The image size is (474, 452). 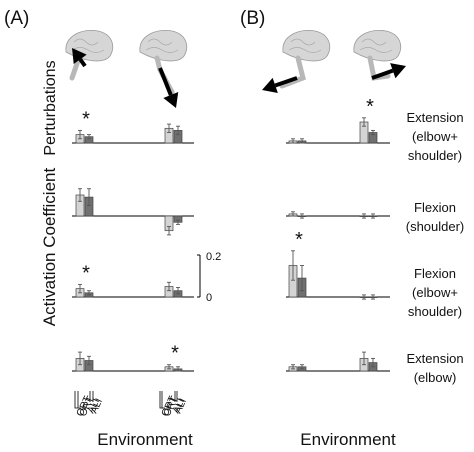 What do you see at coordinates (145, 439) in the screenshot?
I see `x-axis-label-a: Environment` at bounding box center [145, 439].